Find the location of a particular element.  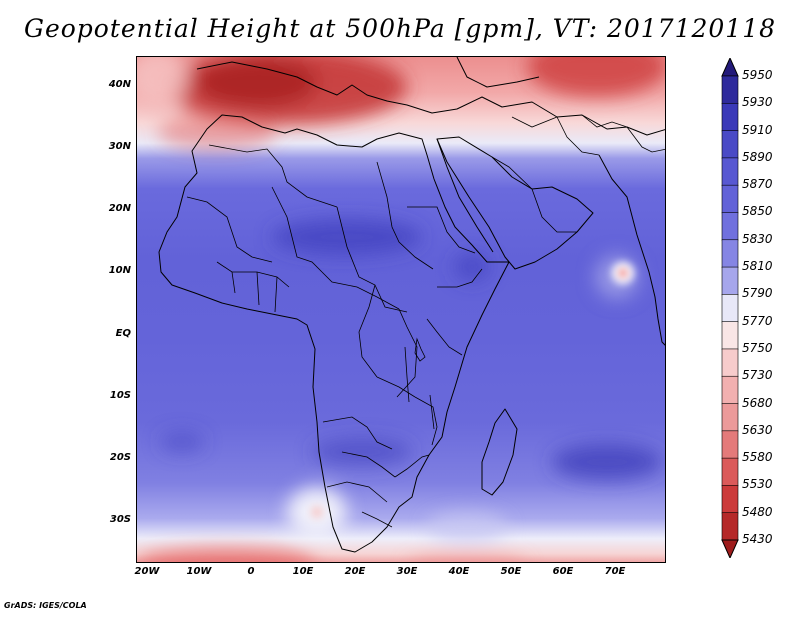

x-tick-label-50e: 50E is located at coordinates (511, 571).